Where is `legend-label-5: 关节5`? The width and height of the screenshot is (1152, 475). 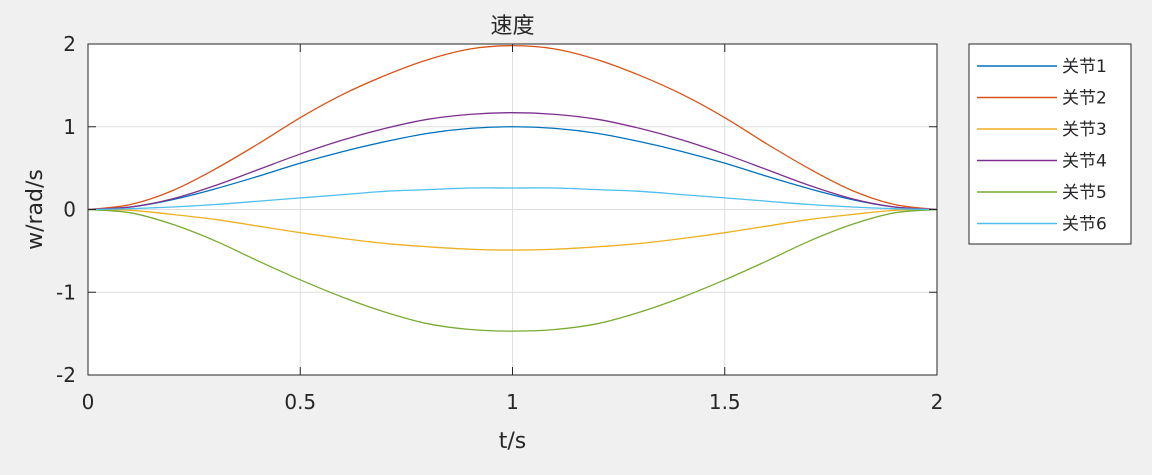
legend-label-5: 关节5 is located at coordinates (1084, 193).